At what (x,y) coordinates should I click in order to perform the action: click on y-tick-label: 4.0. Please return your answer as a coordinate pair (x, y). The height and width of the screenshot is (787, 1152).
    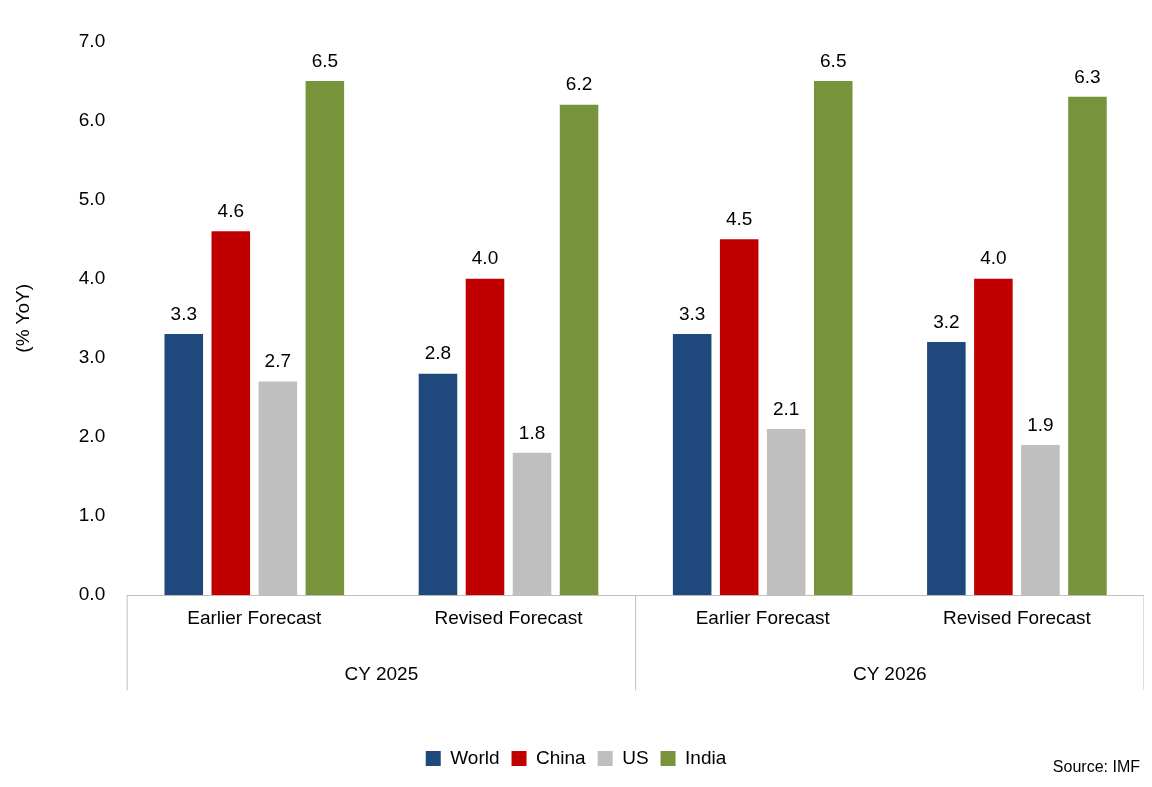
    Looking at the image, I should click on (92, 277).